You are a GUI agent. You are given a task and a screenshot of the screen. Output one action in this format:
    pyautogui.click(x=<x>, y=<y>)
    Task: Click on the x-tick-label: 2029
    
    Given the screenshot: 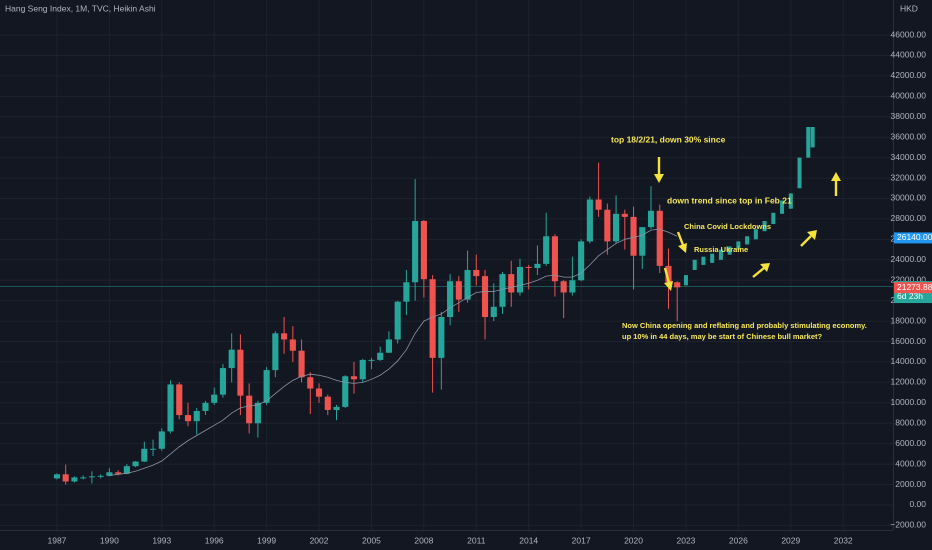 What is the action you would take?
    pyautogui.click(x=790, y=540)
    